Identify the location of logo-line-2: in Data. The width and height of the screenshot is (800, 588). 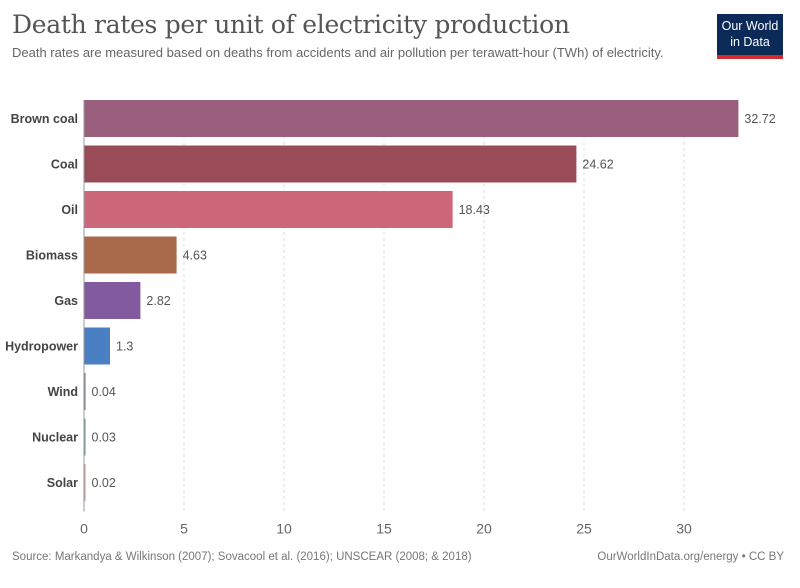
(750, 42).